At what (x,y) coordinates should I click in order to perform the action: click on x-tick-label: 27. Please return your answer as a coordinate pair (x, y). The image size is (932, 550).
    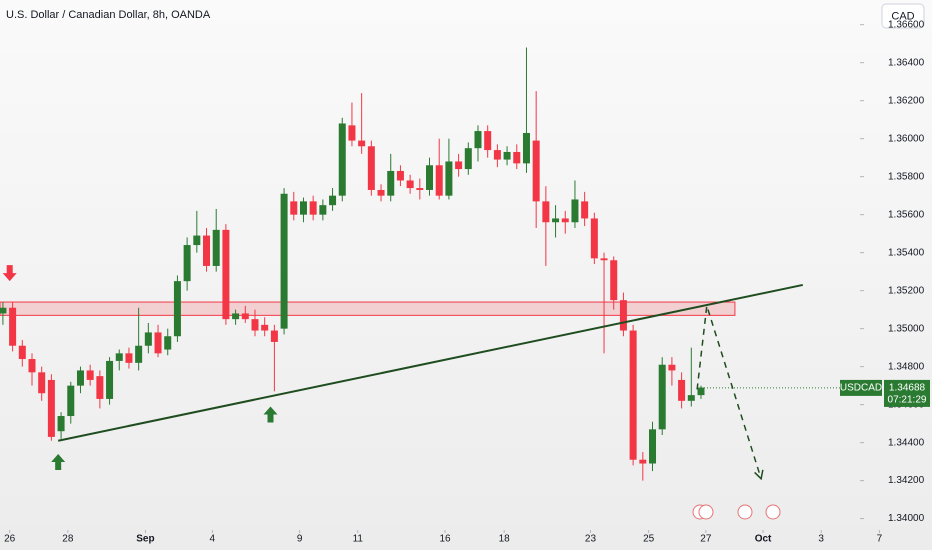
    Looking at the image, I should click on (706, 539).